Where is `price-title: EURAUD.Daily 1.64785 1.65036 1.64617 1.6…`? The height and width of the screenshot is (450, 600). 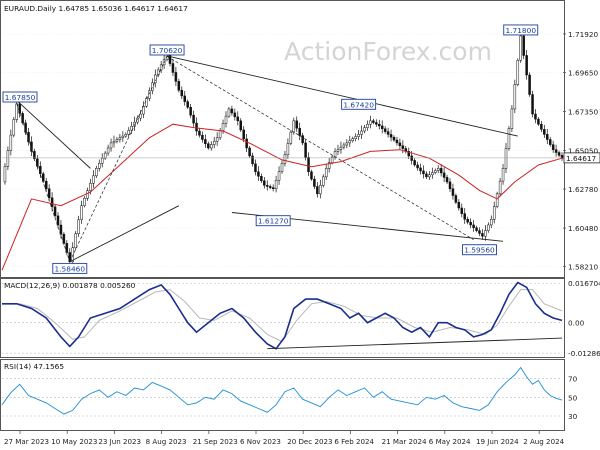 price-title: EURAUD.Daily 1.64785 1.65036 1.64617 1.6… is located at coordinates (96, 8).